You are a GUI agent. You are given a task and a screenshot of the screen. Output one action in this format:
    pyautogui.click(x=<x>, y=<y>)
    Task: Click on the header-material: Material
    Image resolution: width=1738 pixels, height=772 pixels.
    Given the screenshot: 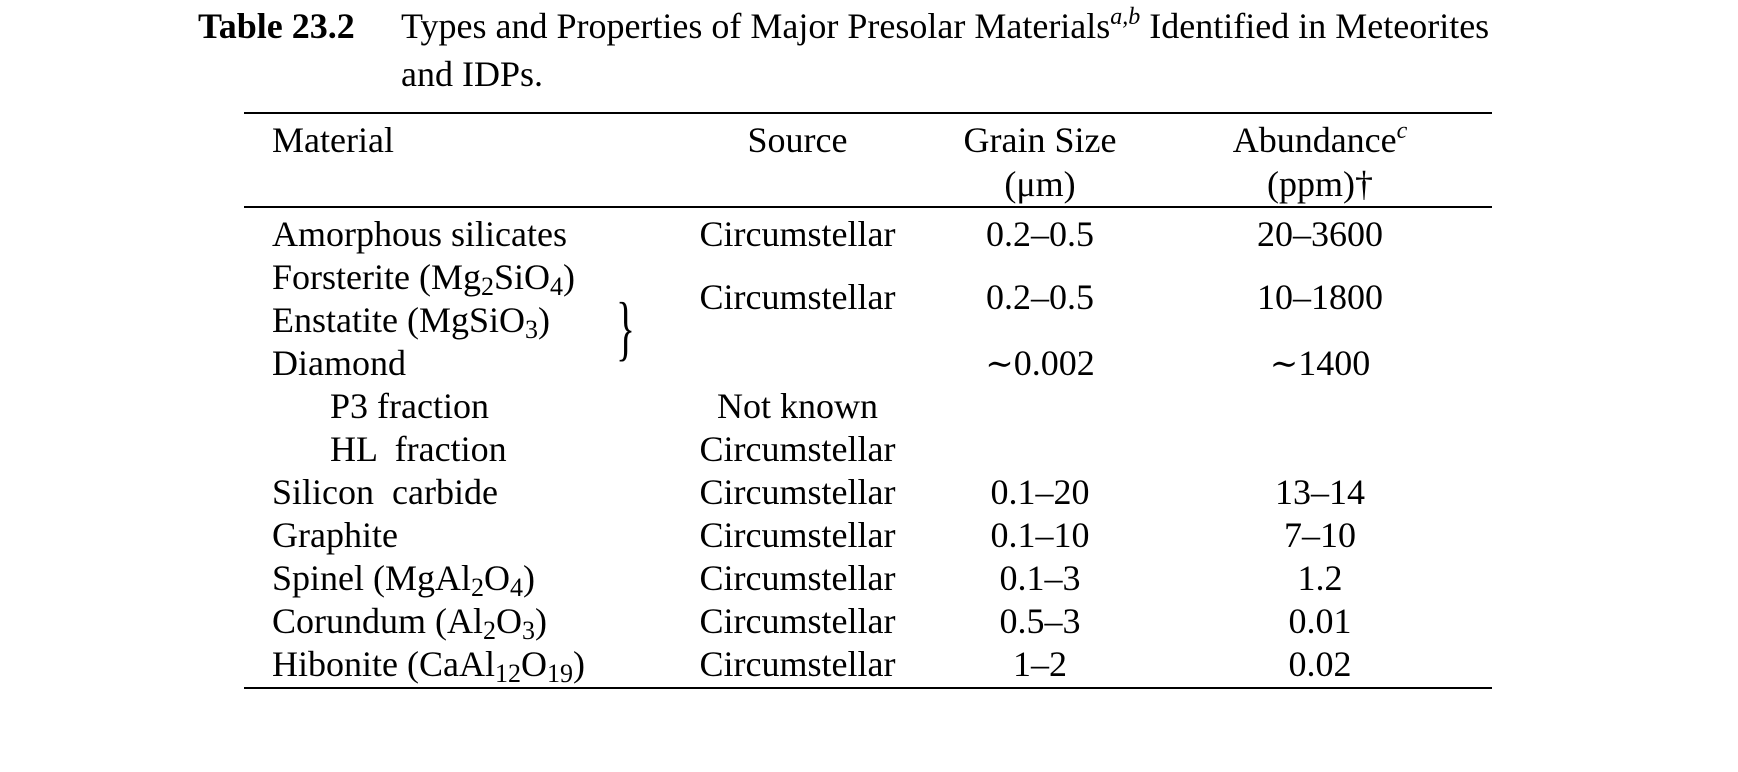 What is the action you would take?
    pyautogui.click(x=333, y=140)
    